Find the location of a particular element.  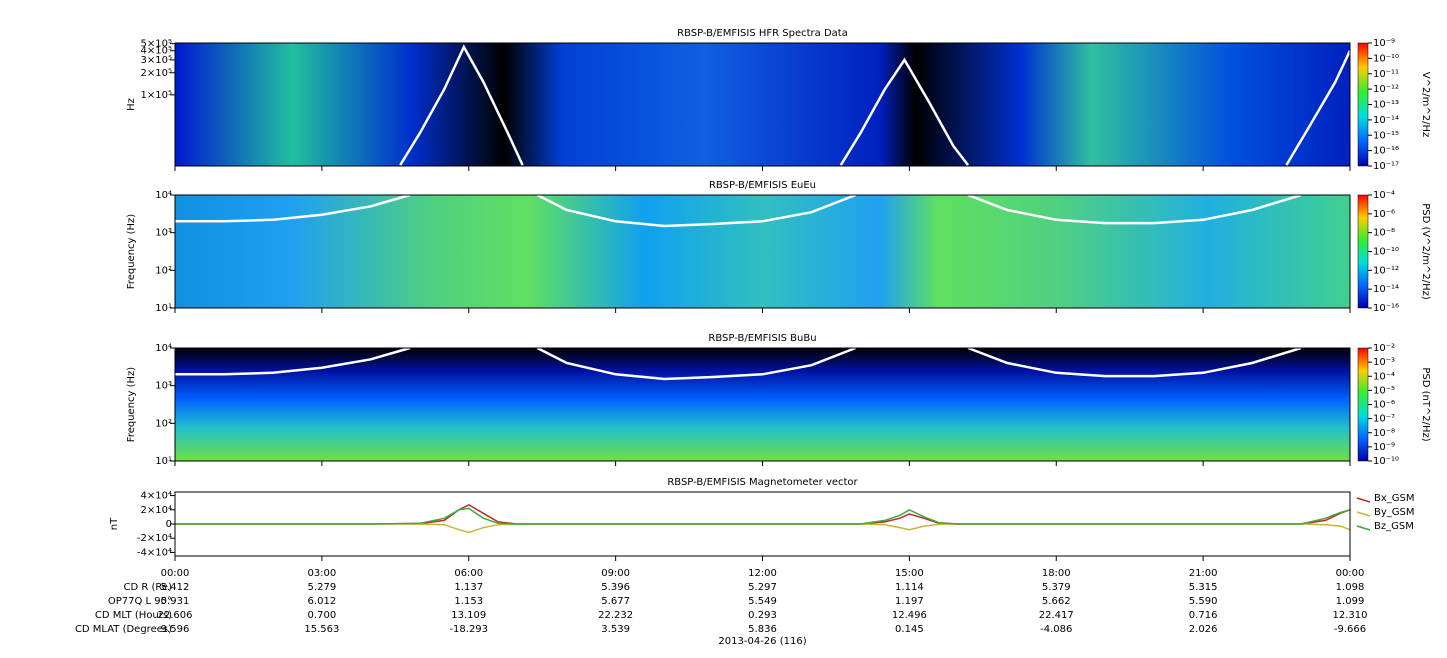

colorbar-tick-label: 10⁻¹⁵ is located at coordinates (1386, 135).